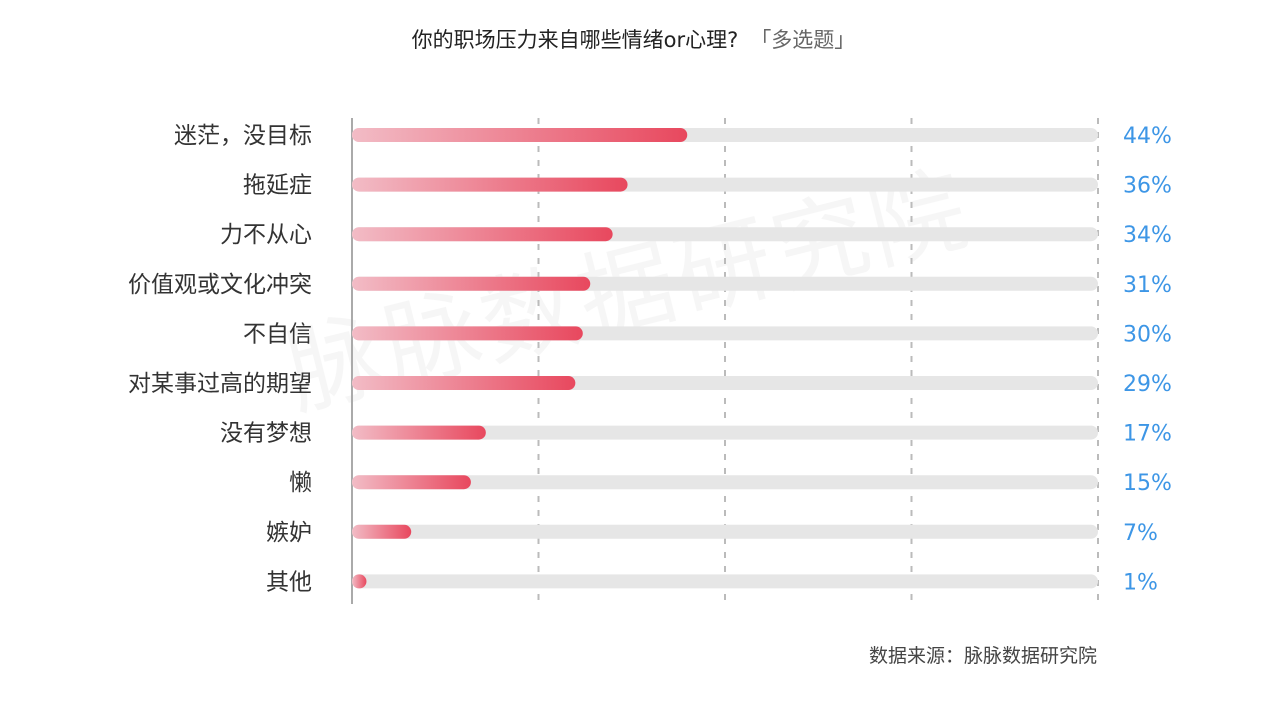 Image resolution: width=1267 pixels, height=703 pixels. I want to click on value-label: 1%, so click(1140, 582).